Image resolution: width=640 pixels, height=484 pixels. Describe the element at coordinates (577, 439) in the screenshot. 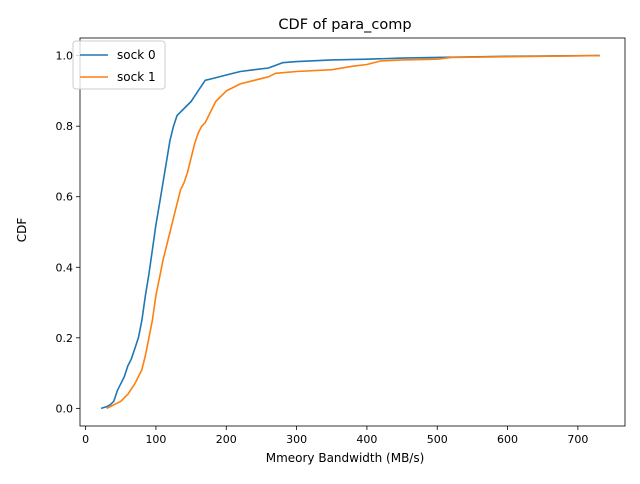

I see `x-tick-label: 700` at that location.